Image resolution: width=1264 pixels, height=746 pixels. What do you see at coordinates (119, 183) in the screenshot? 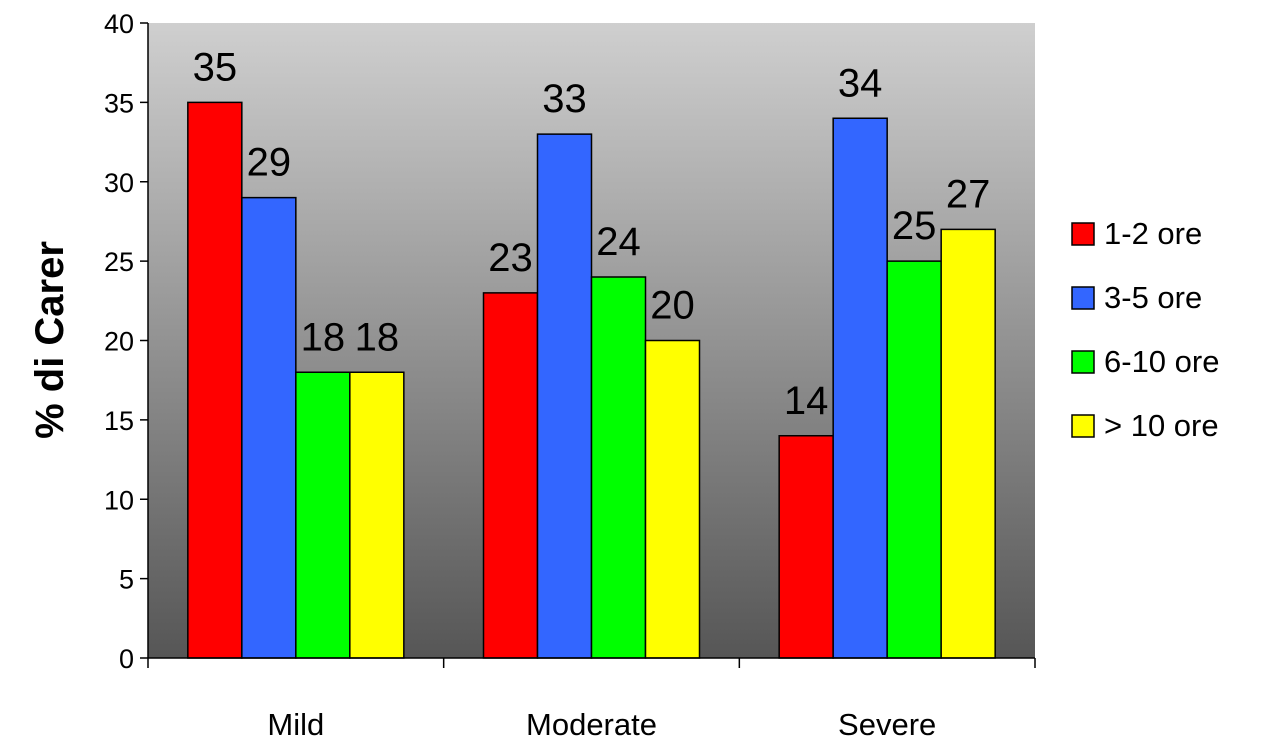
I see `y-tick-label: 30` at bounding box center [119, 183].